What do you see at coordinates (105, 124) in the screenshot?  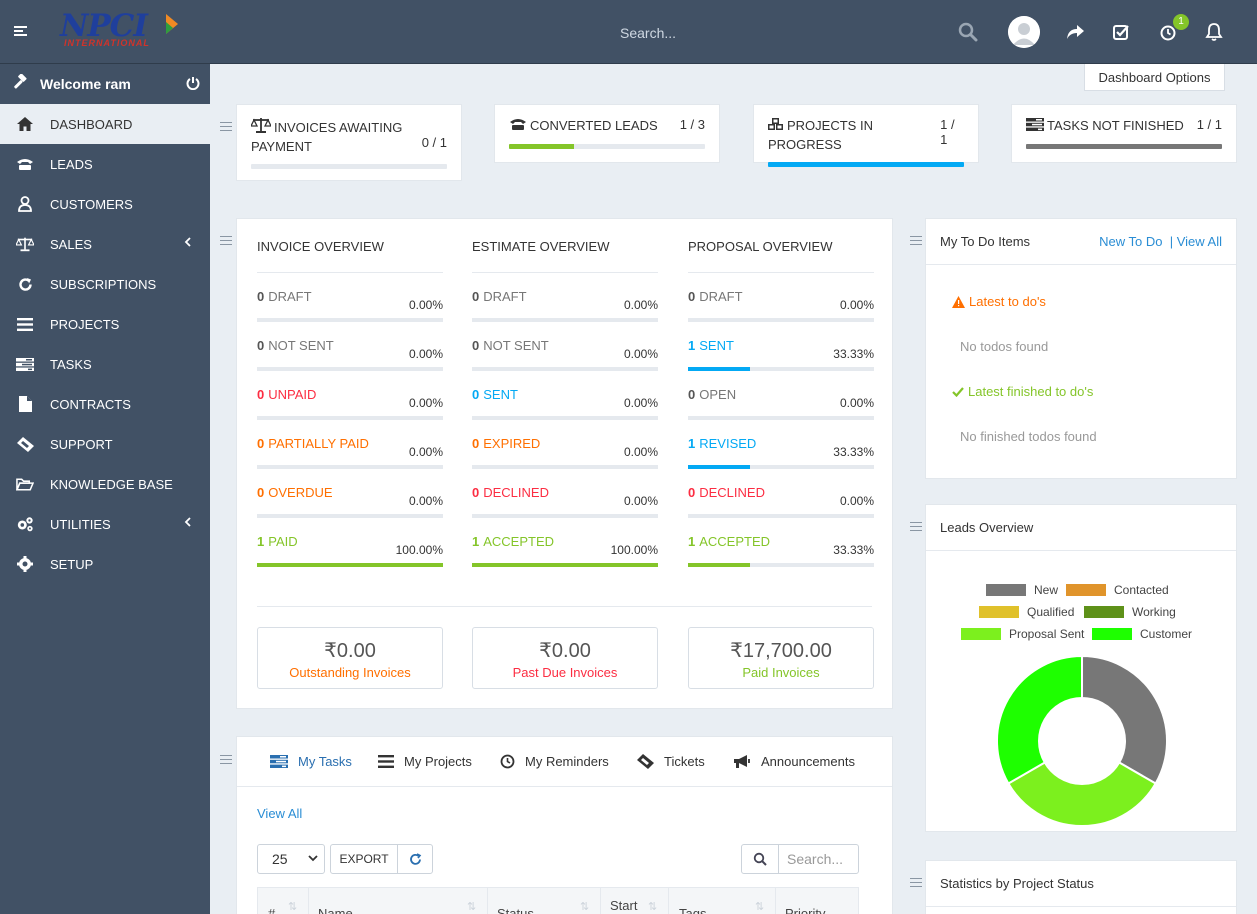 I see `sidebar-item-dashboard: DASHBOARD` at bounding box center [105, 124].